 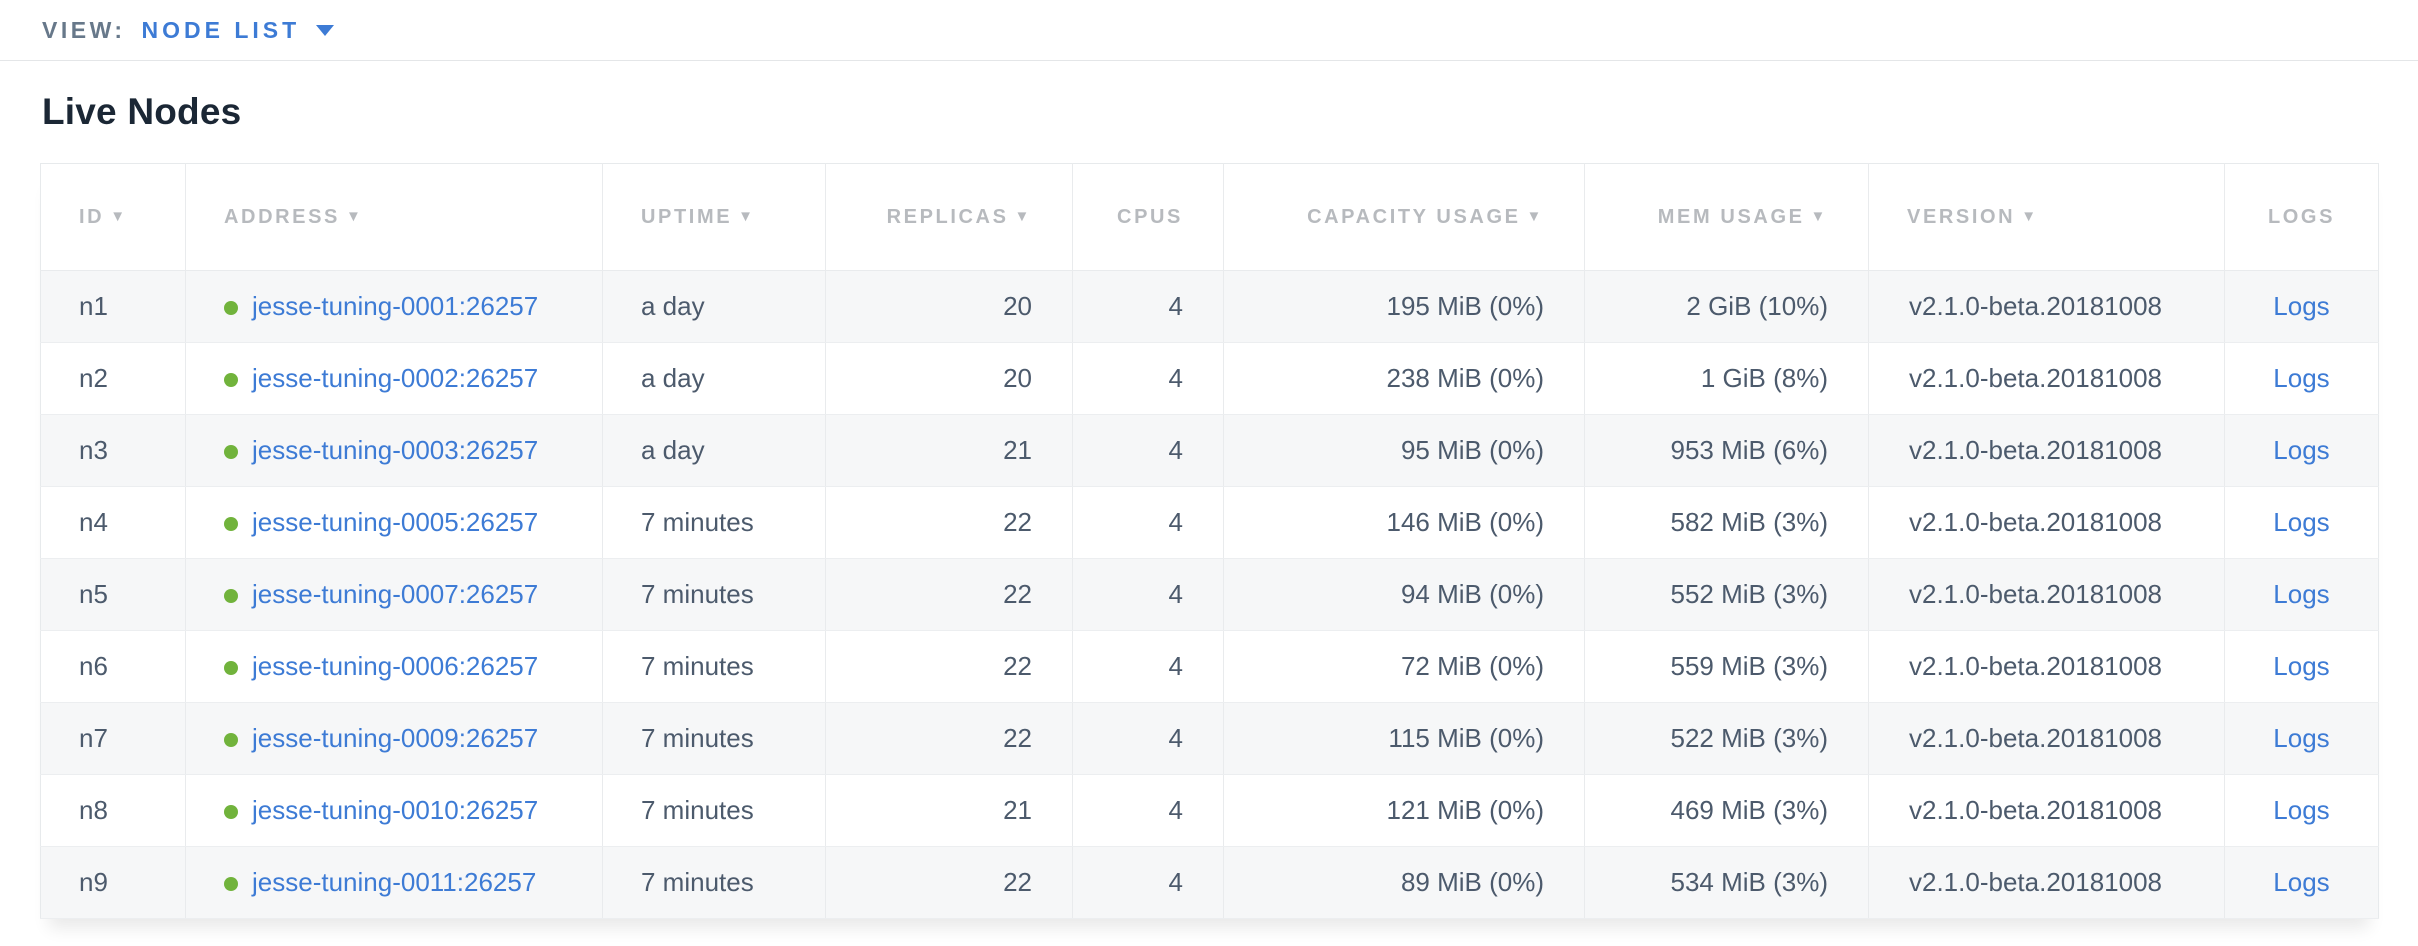 I want to click on view-dropdown: NODE LIST, so click(x=238, y=30).